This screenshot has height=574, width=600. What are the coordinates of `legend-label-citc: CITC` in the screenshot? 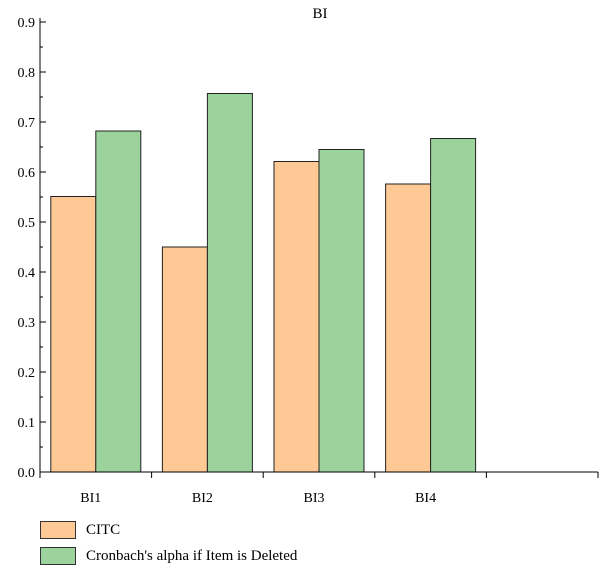 It's located at (103, 529).